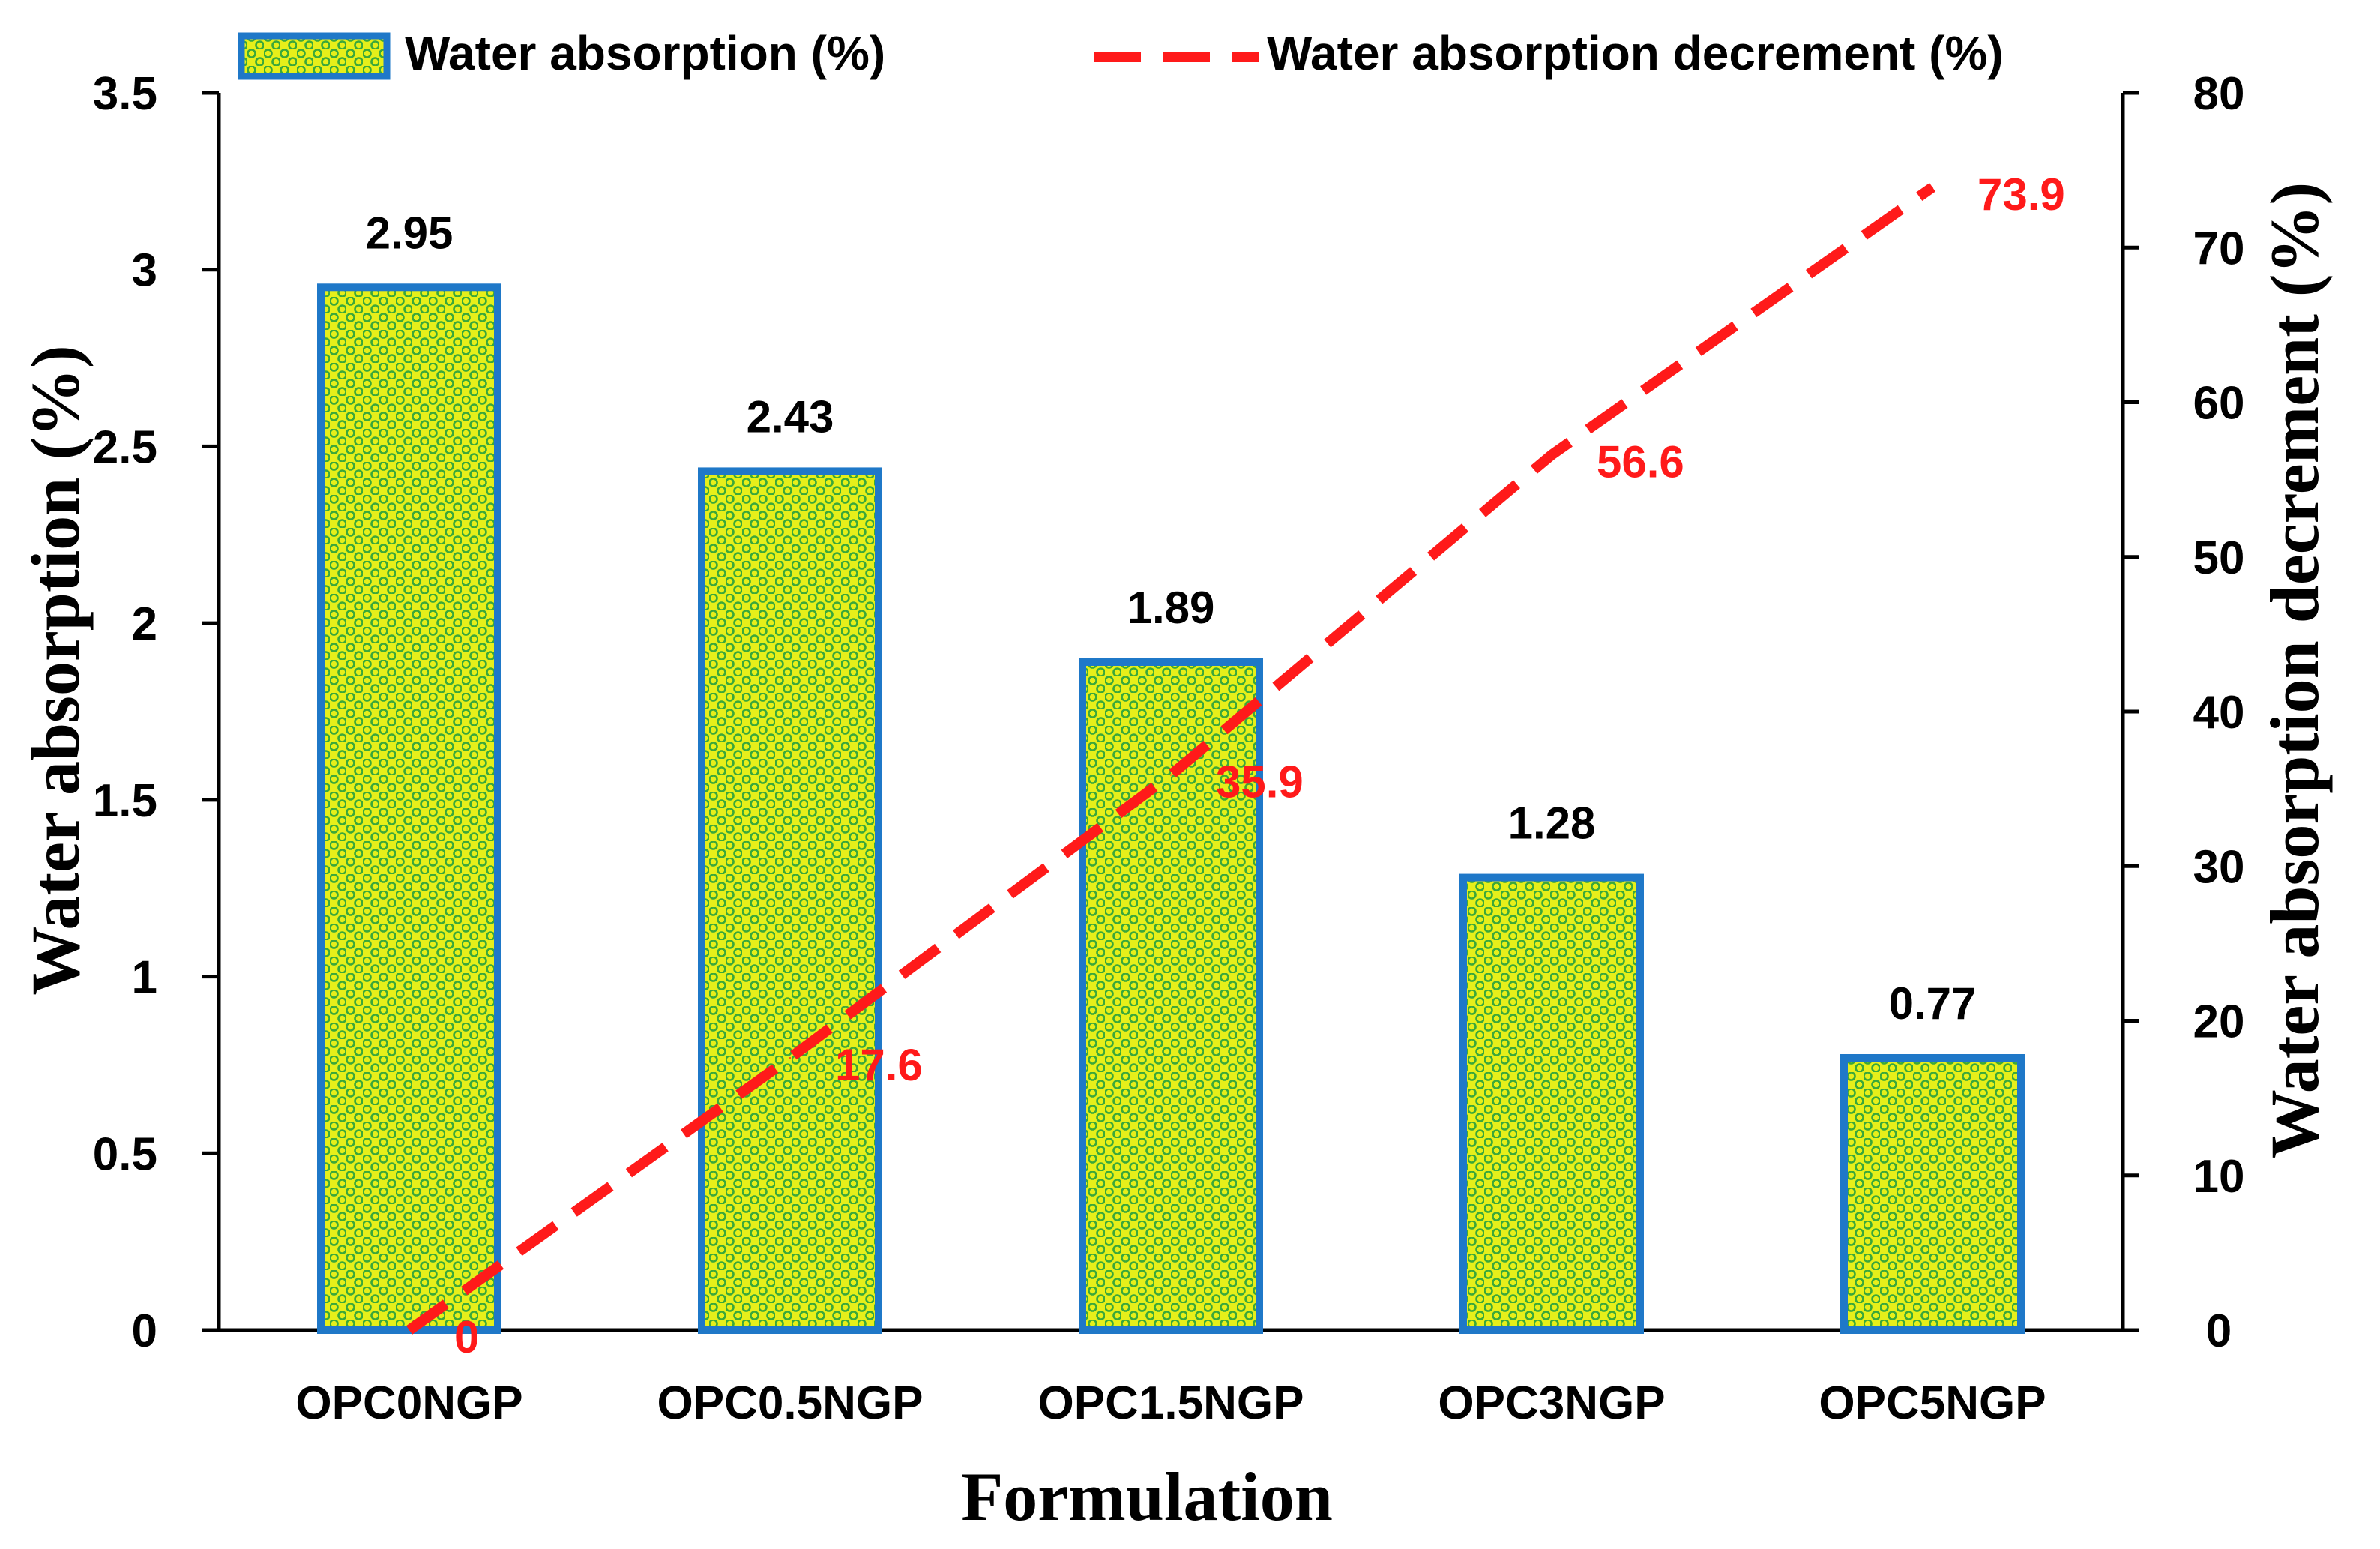 This screenshot has width=2380, height=1549. What do you see at coordinates (2219, 1022) in the screenshot?
I see `y-right-tick-label: 20` at bounding box center [2219, 1022].